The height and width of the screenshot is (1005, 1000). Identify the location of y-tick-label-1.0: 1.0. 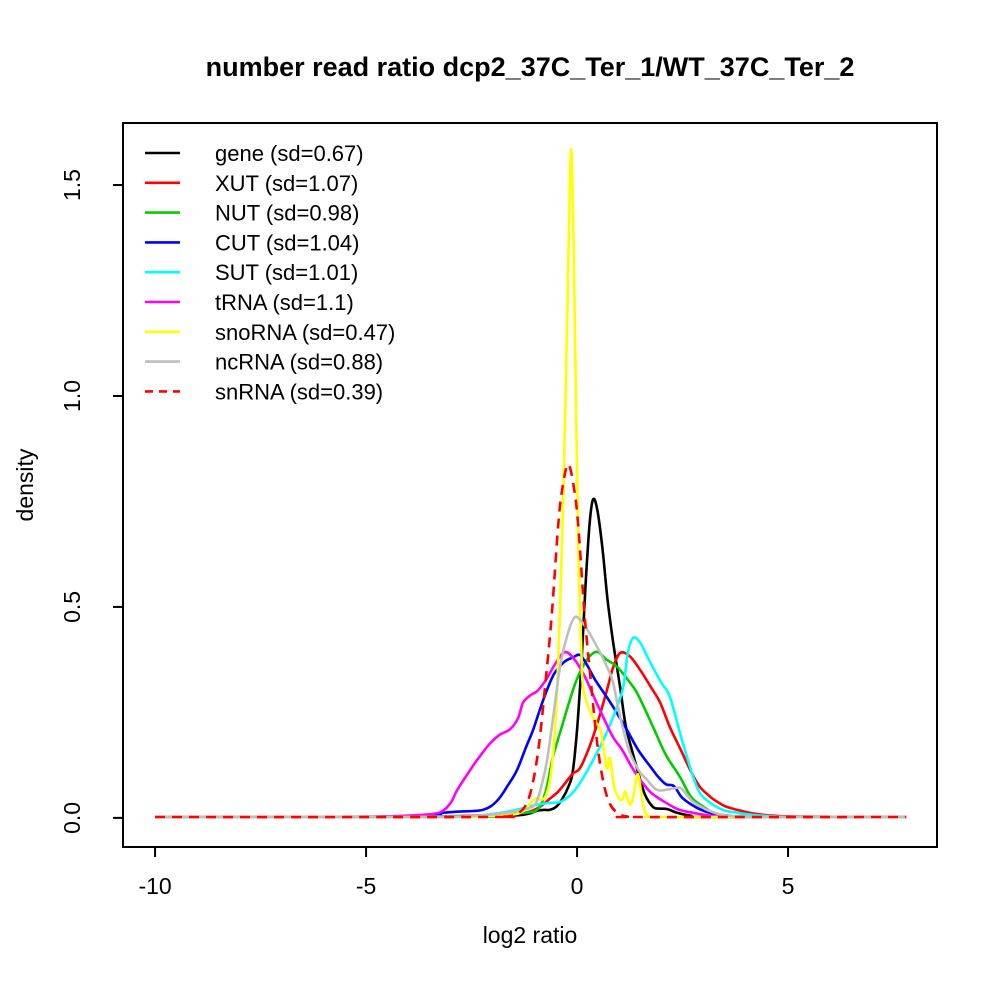
(72, 396).